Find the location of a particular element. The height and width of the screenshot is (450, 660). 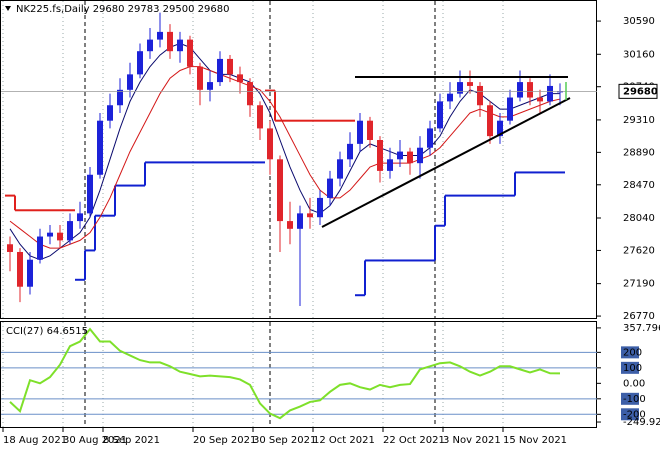

x-tick-label: 30 Aug 2021 is located at coordinates (95, 440).